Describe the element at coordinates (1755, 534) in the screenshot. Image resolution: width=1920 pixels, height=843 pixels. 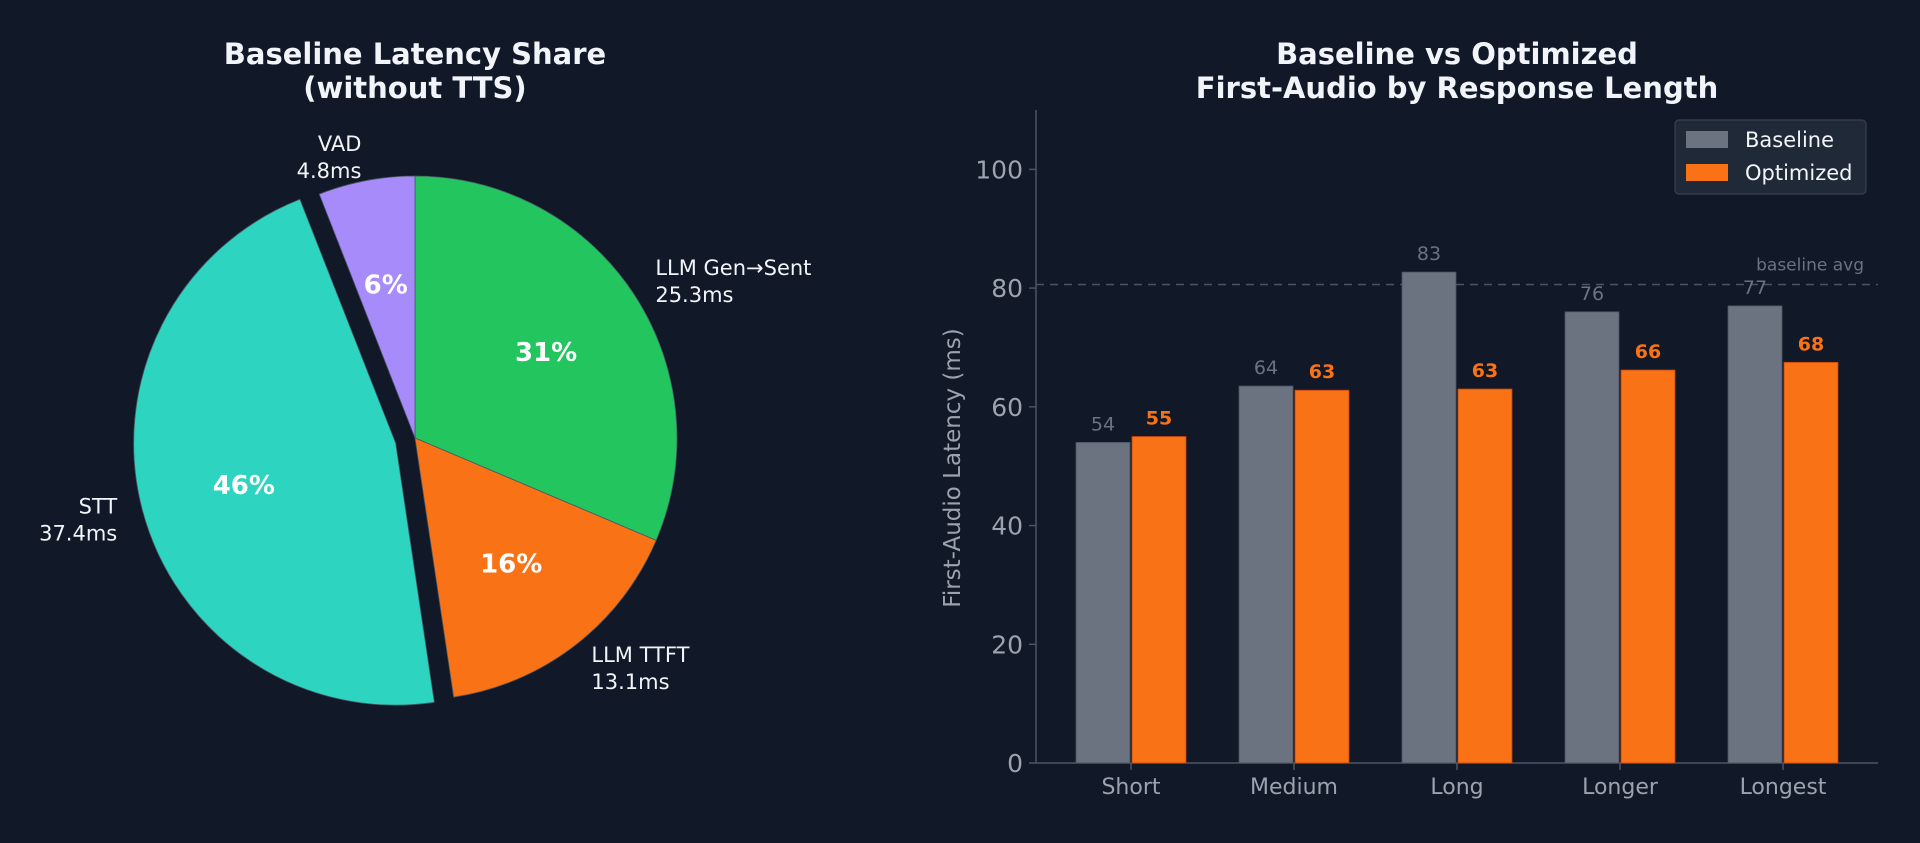
I see `bar-baseline-longest` at that location.